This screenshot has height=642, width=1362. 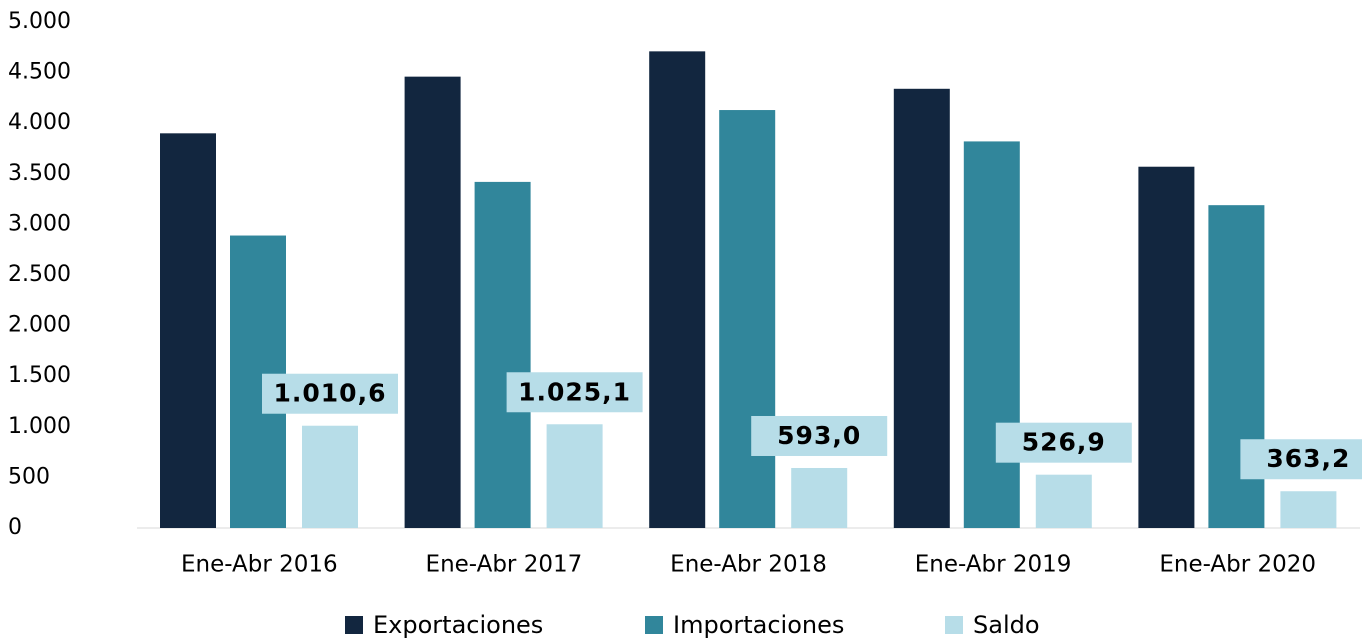 What do you see at coordinates (29, 476) in the screenshot?
I see `y-tick-label: 500` at bounding box center [29, 476].